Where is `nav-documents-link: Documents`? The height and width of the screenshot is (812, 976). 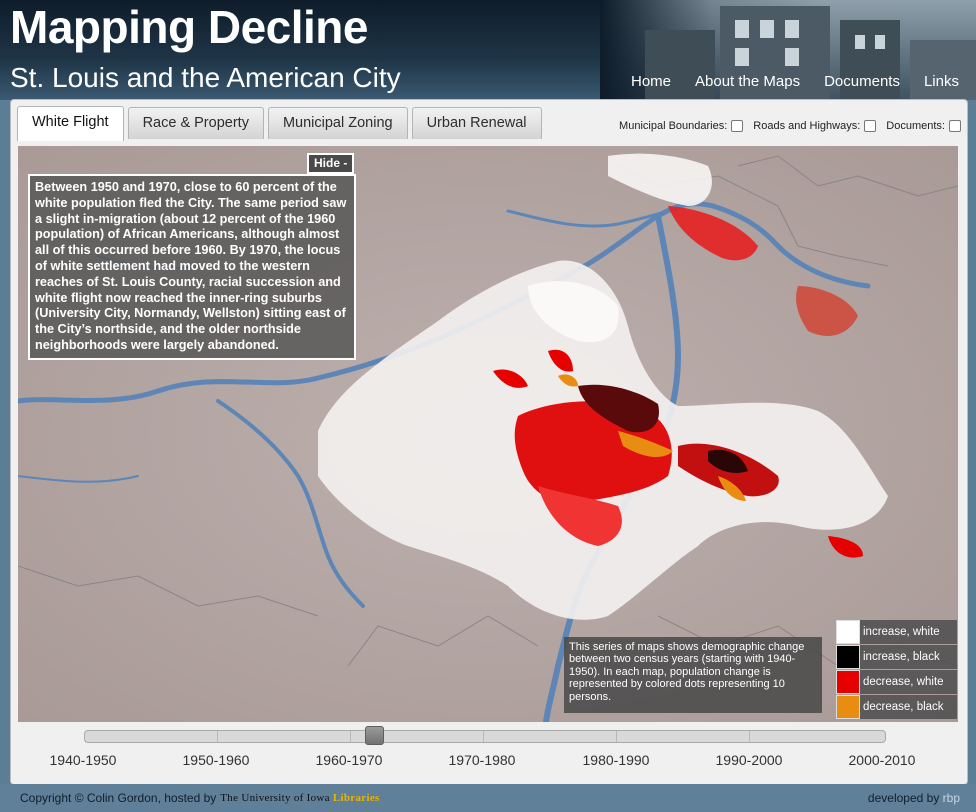
nav-documents-link: Documents is located at coordinates (862, 81).